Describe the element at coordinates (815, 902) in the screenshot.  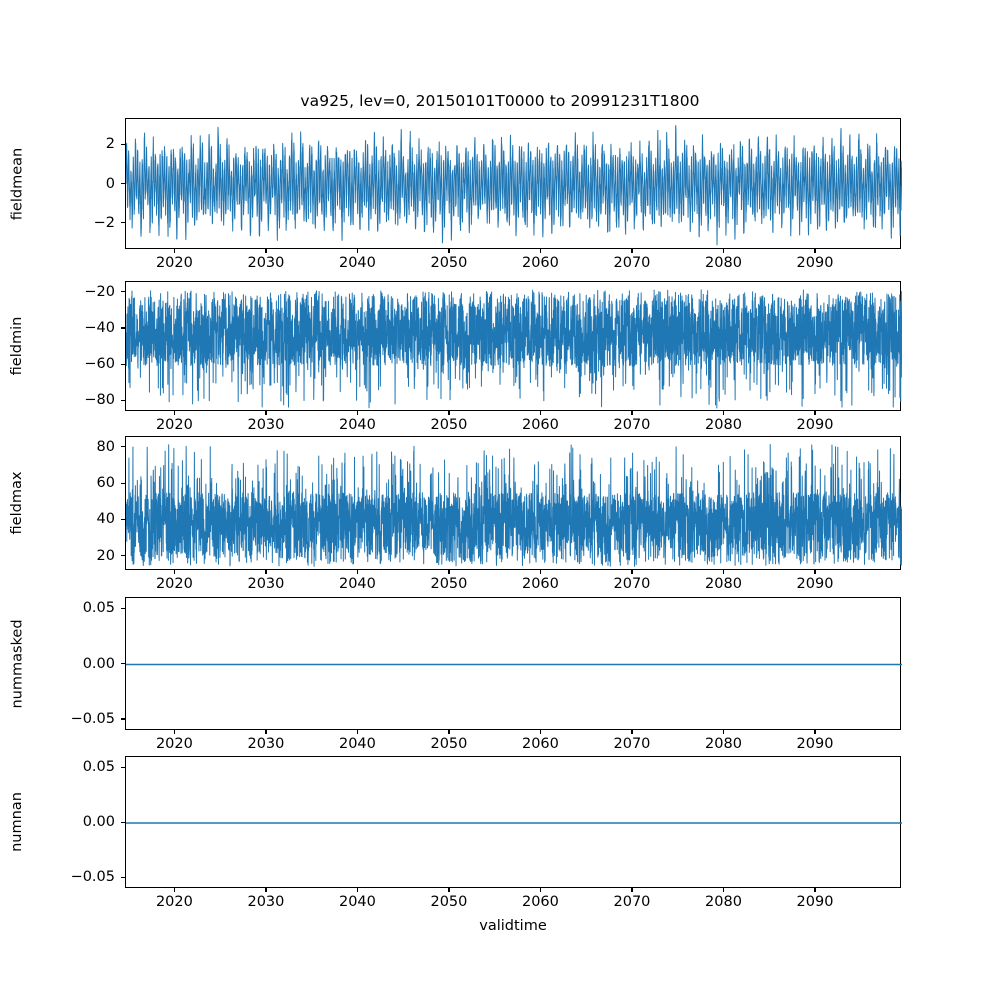
I see `xtick-label-numnan-7: 2090` at that location.